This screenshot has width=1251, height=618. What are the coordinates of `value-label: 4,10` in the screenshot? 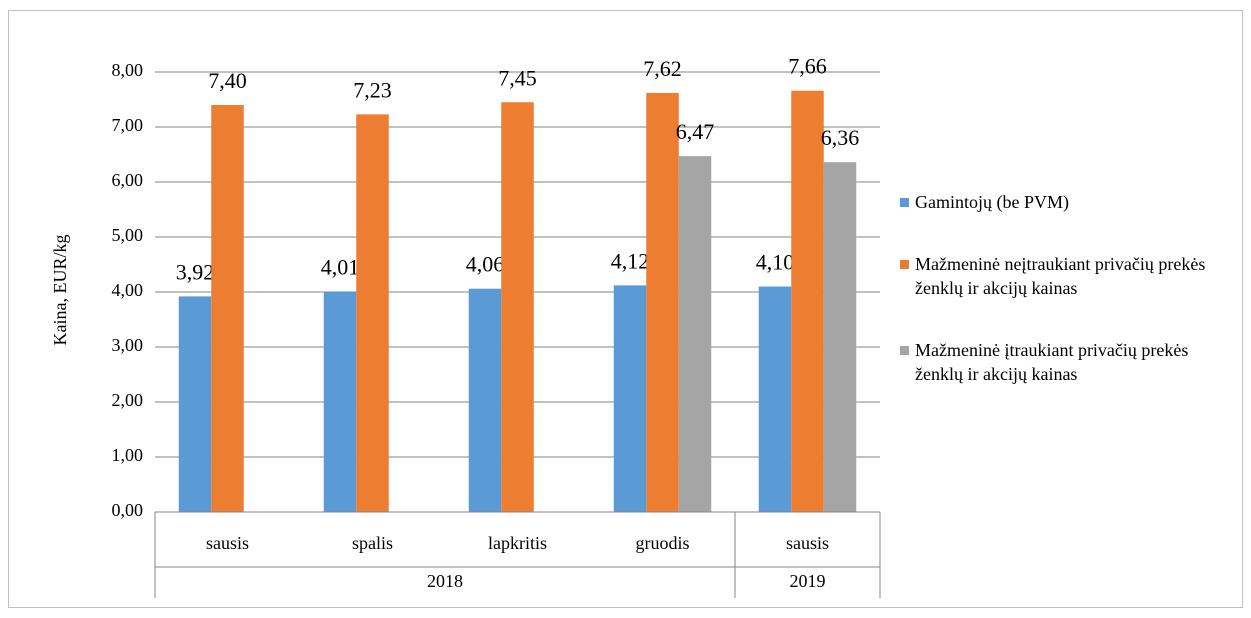 It's located at (775, 262).